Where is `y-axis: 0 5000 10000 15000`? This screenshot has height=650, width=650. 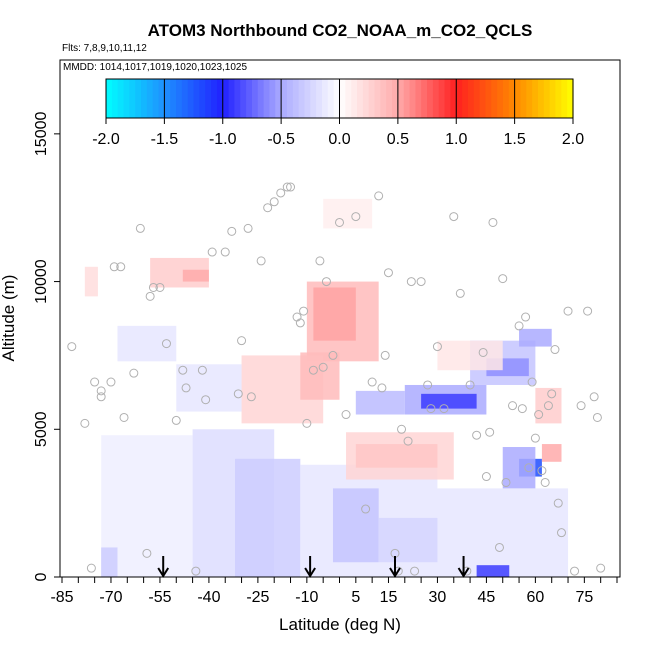
y-axis: 0 5000 10000 15000 is located at coordinates (46, 346).